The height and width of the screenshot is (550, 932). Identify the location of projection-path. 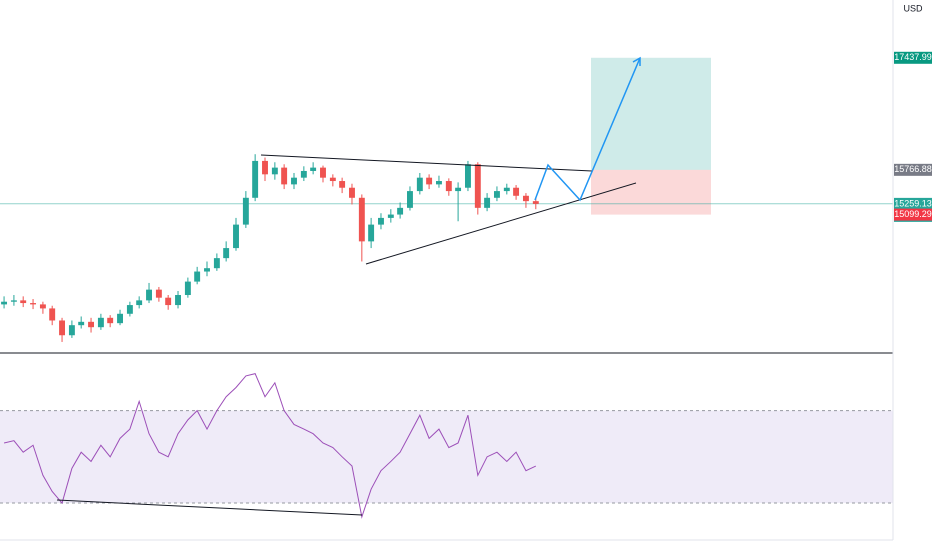
(587, 129).